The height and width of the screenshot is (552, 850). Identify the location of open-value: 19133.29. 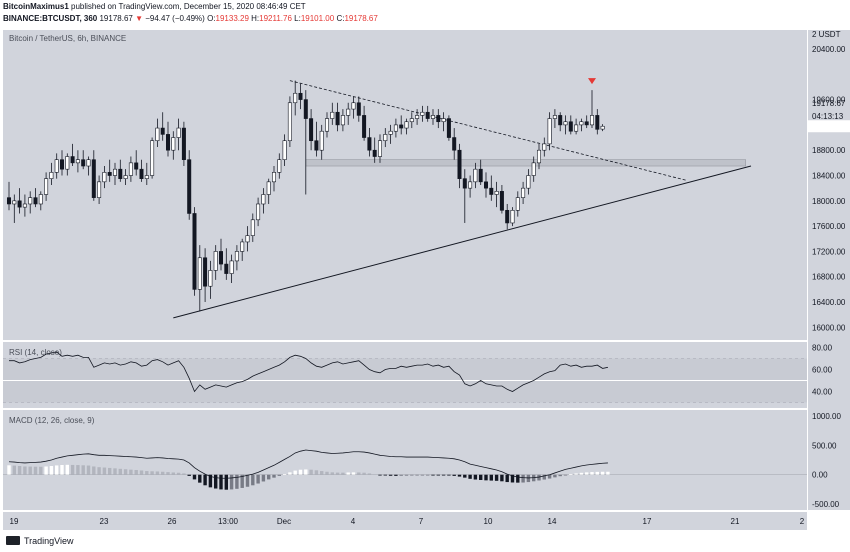
(232, 18).